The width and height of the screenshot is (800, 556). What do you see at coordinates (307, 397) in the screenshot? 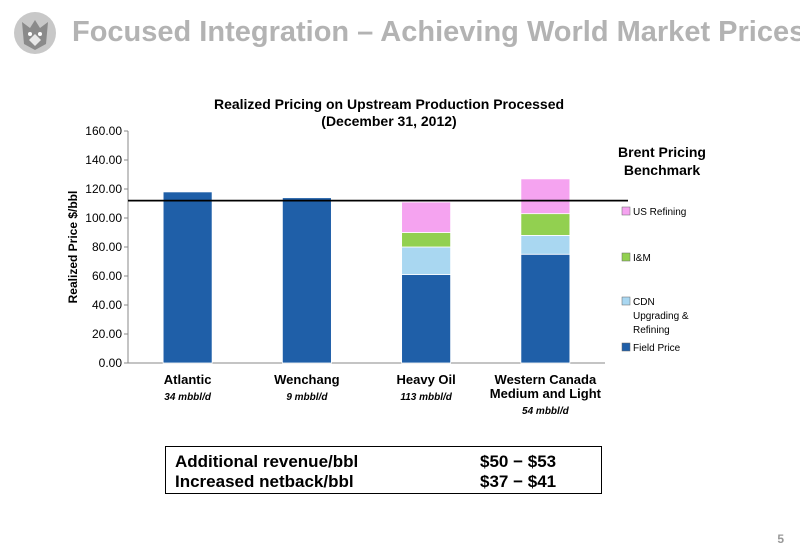
I see `volume-label: 9 mbbl/d` at bounding box center [307, 397].